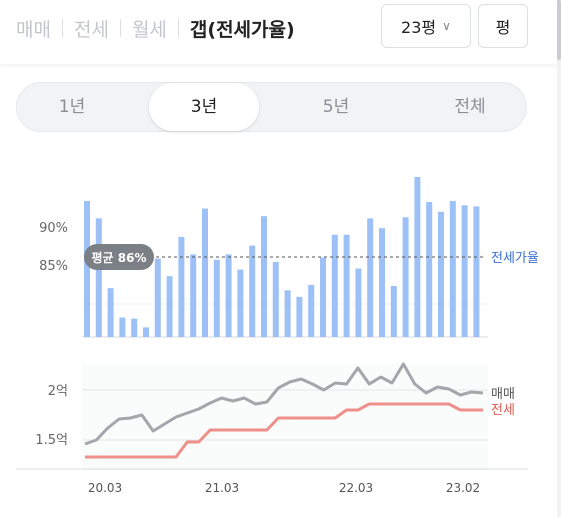 This screenshot has width=561, height=517. I want to click on trade-type-tabs: 매매 전세 월세 갭(전세가율), so click(155, 28).